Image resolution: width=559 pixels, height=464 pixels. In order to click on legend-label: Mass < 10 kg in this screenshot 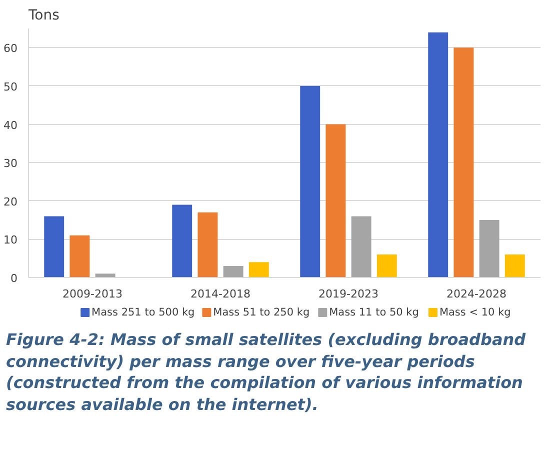, I will do `click(475, 312)`.